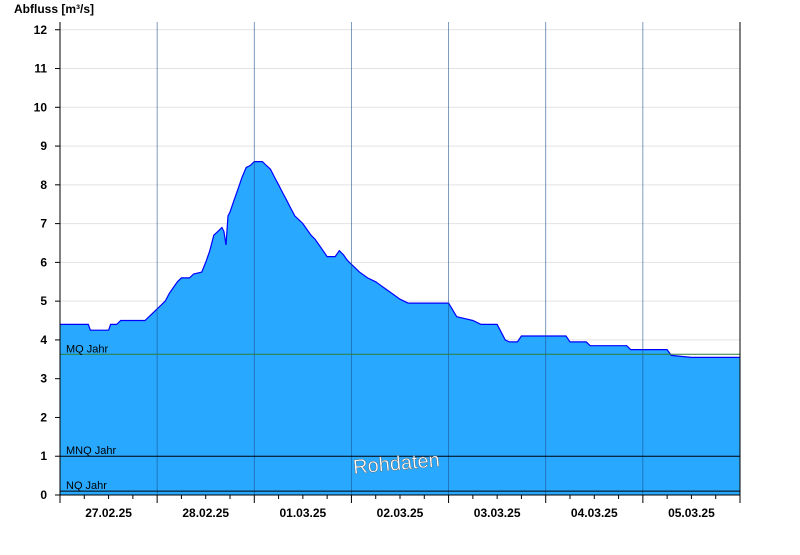 The height and width of the screenshot is (555, 800). Describe the element at coordinates (91, 451) in the screenshot. I see `reference-label: MNQ Jahr` at that location.